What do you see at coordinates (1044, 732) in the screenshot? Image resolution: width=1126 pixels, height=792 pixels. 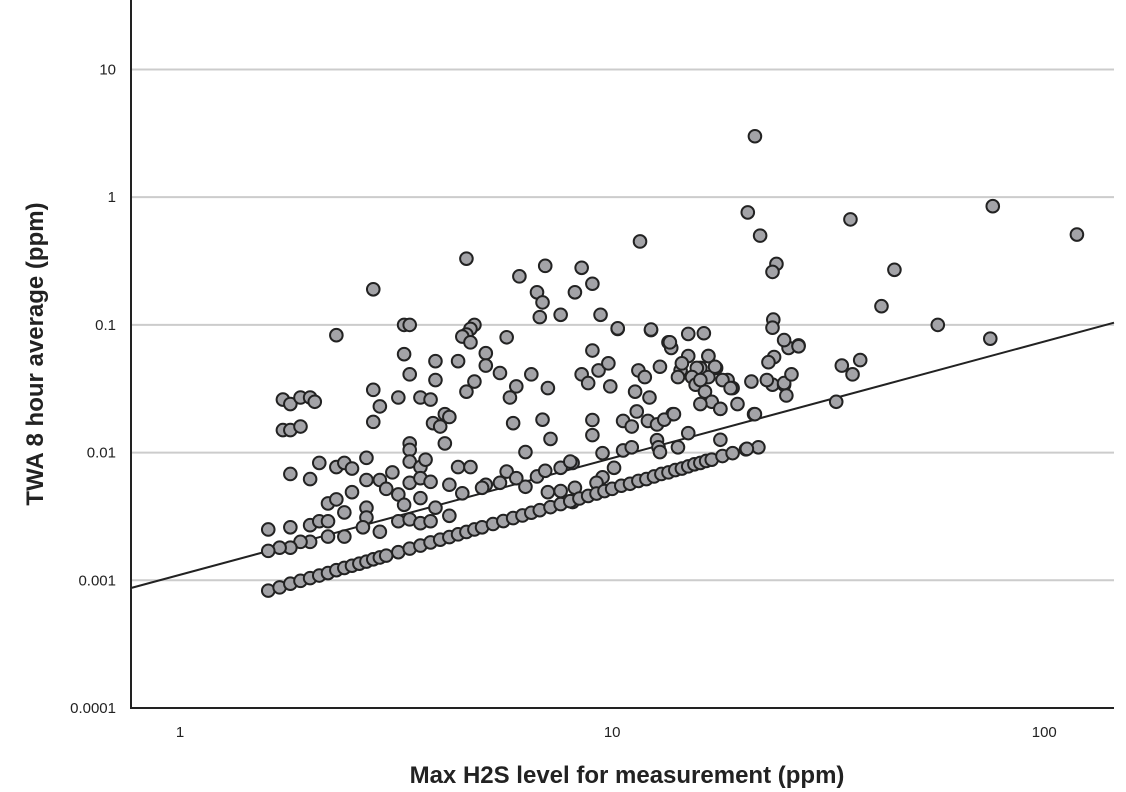 I see `x-tick-label: 100` at bounding box center [1044, 732].